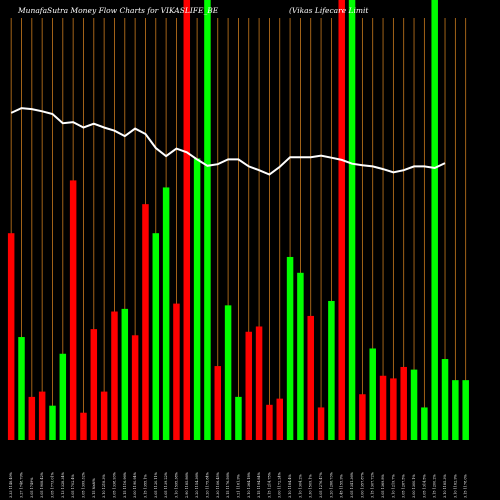 This screenshot has height=500, width=500. I want to click on x-tick-label: 3.10 1219.7%, so click(393, 486).